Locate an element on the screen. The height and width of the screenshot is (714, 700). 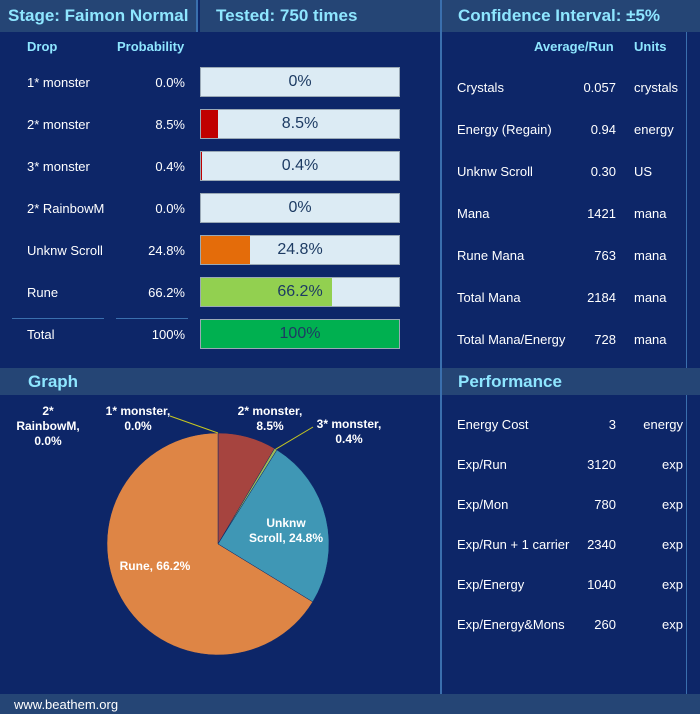
pie-label: Rune, 66.2% is located at coordinates (155, 566).